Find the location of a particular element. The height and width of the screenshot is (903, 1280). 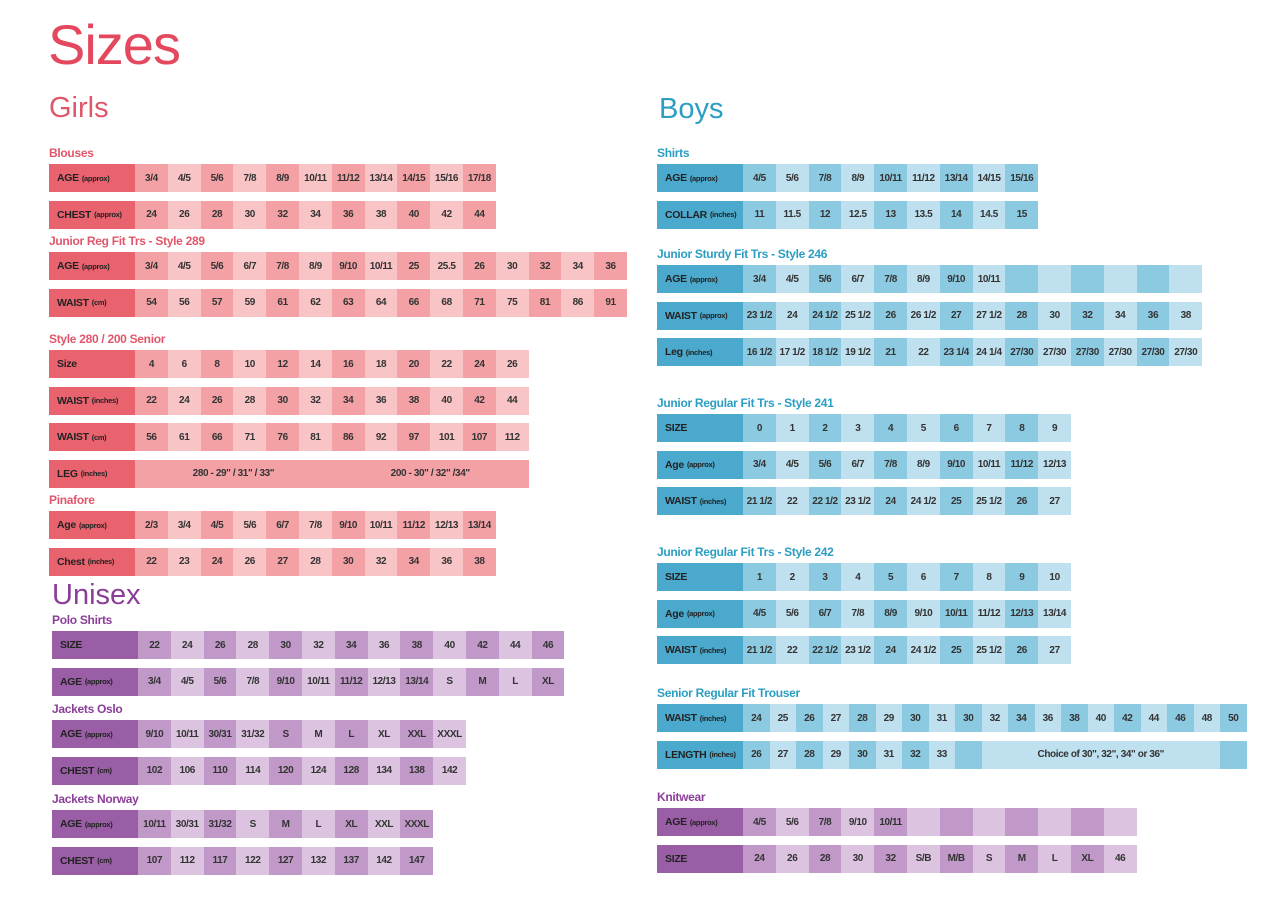

row-label-text: COLLAR is located at coordinates (686, 214).